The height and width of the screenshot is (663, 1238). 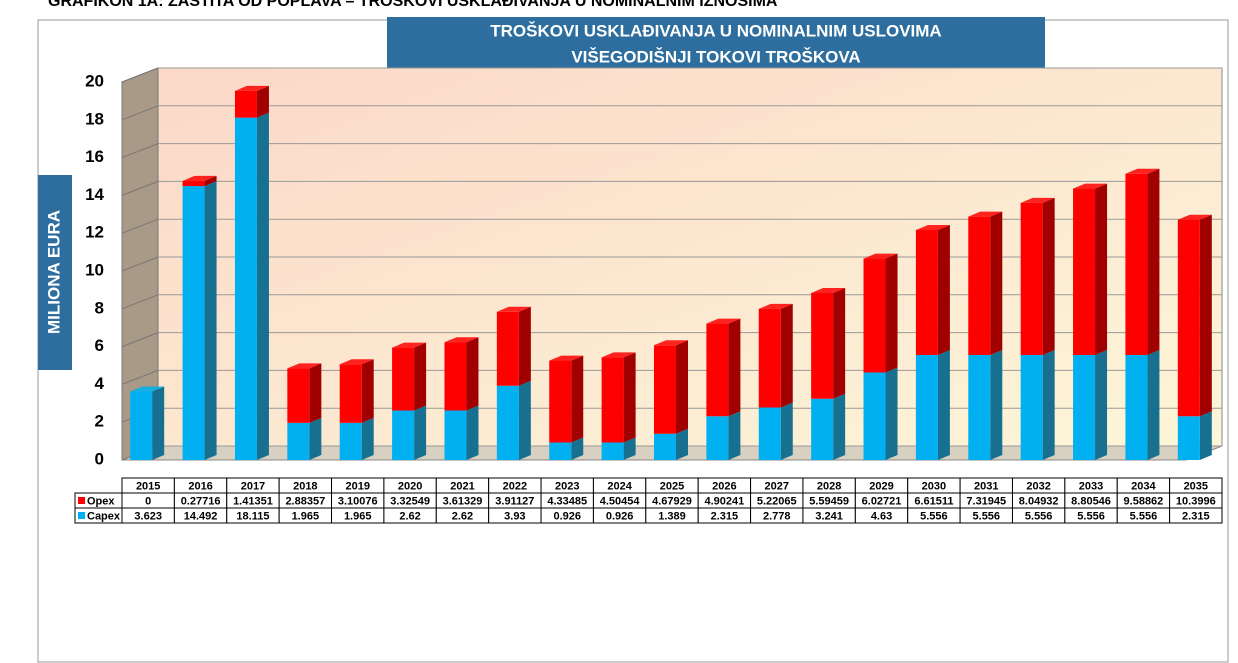 I want to click on table-value: 4.63, so click(x=881, y=516).